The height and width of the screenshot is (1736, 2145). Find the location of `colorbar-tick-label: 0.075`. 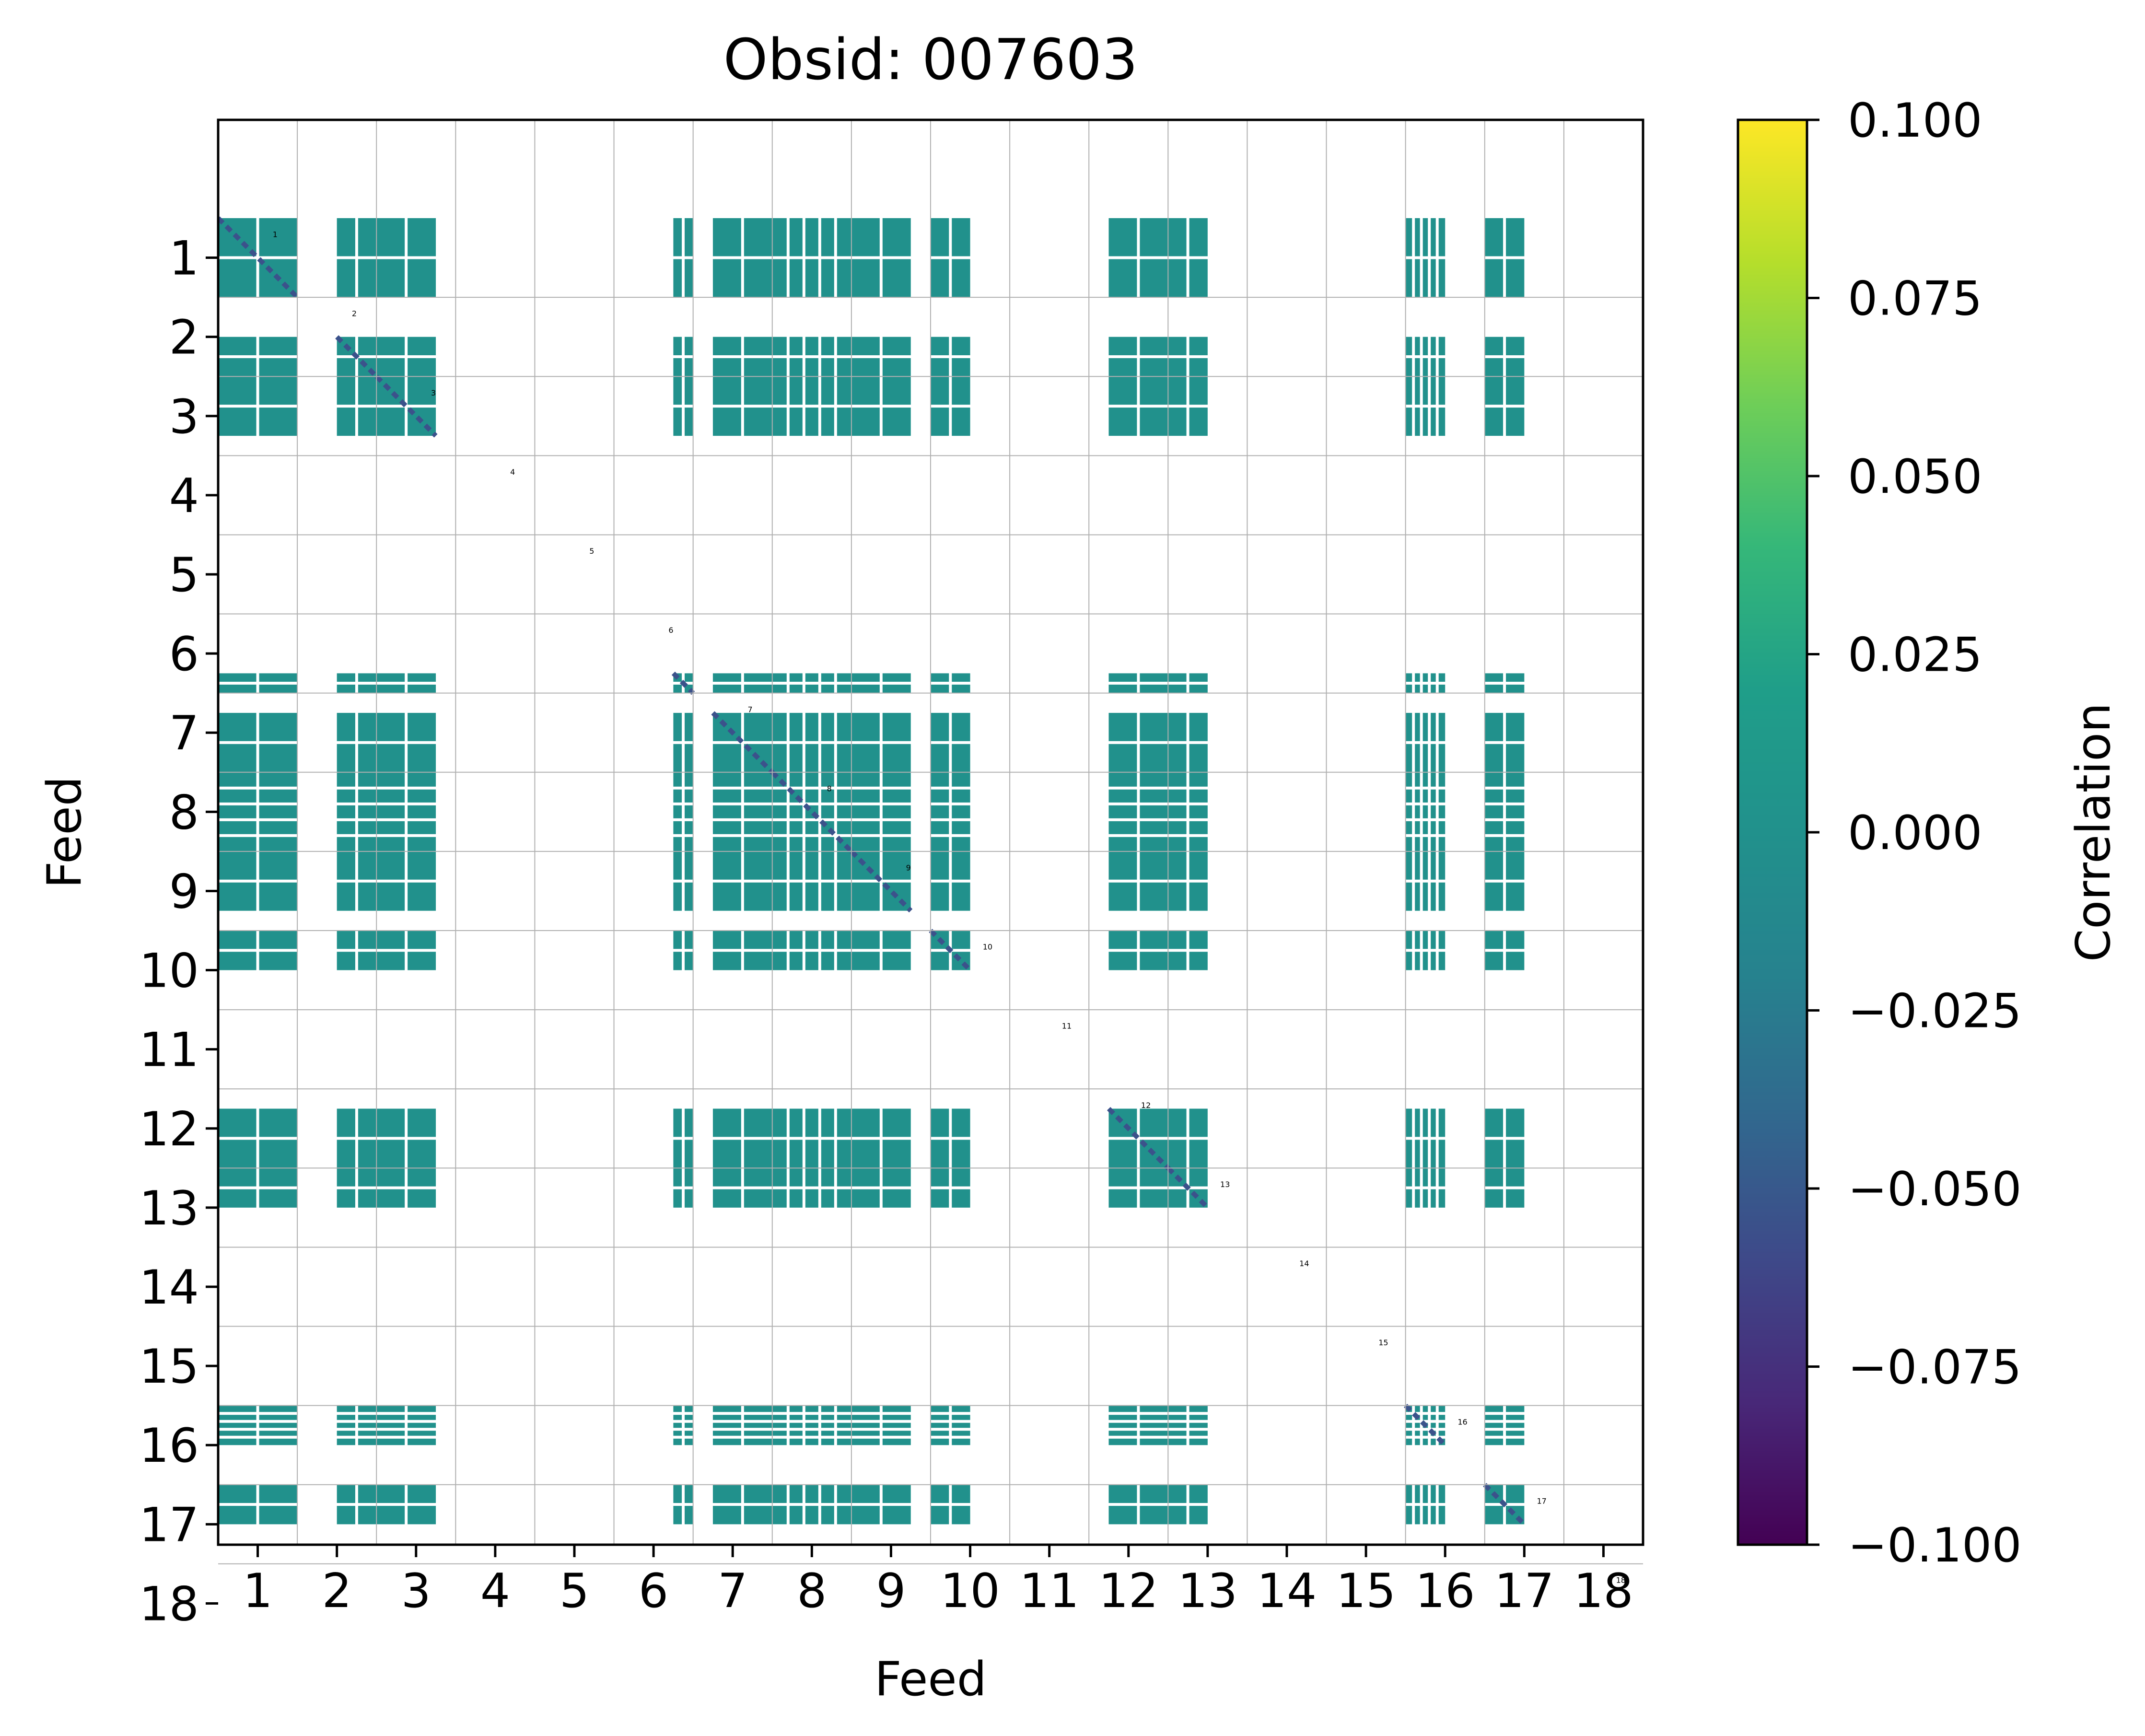

colorbar-tick-label: 0.075 is located at coordinates (1915, 299).